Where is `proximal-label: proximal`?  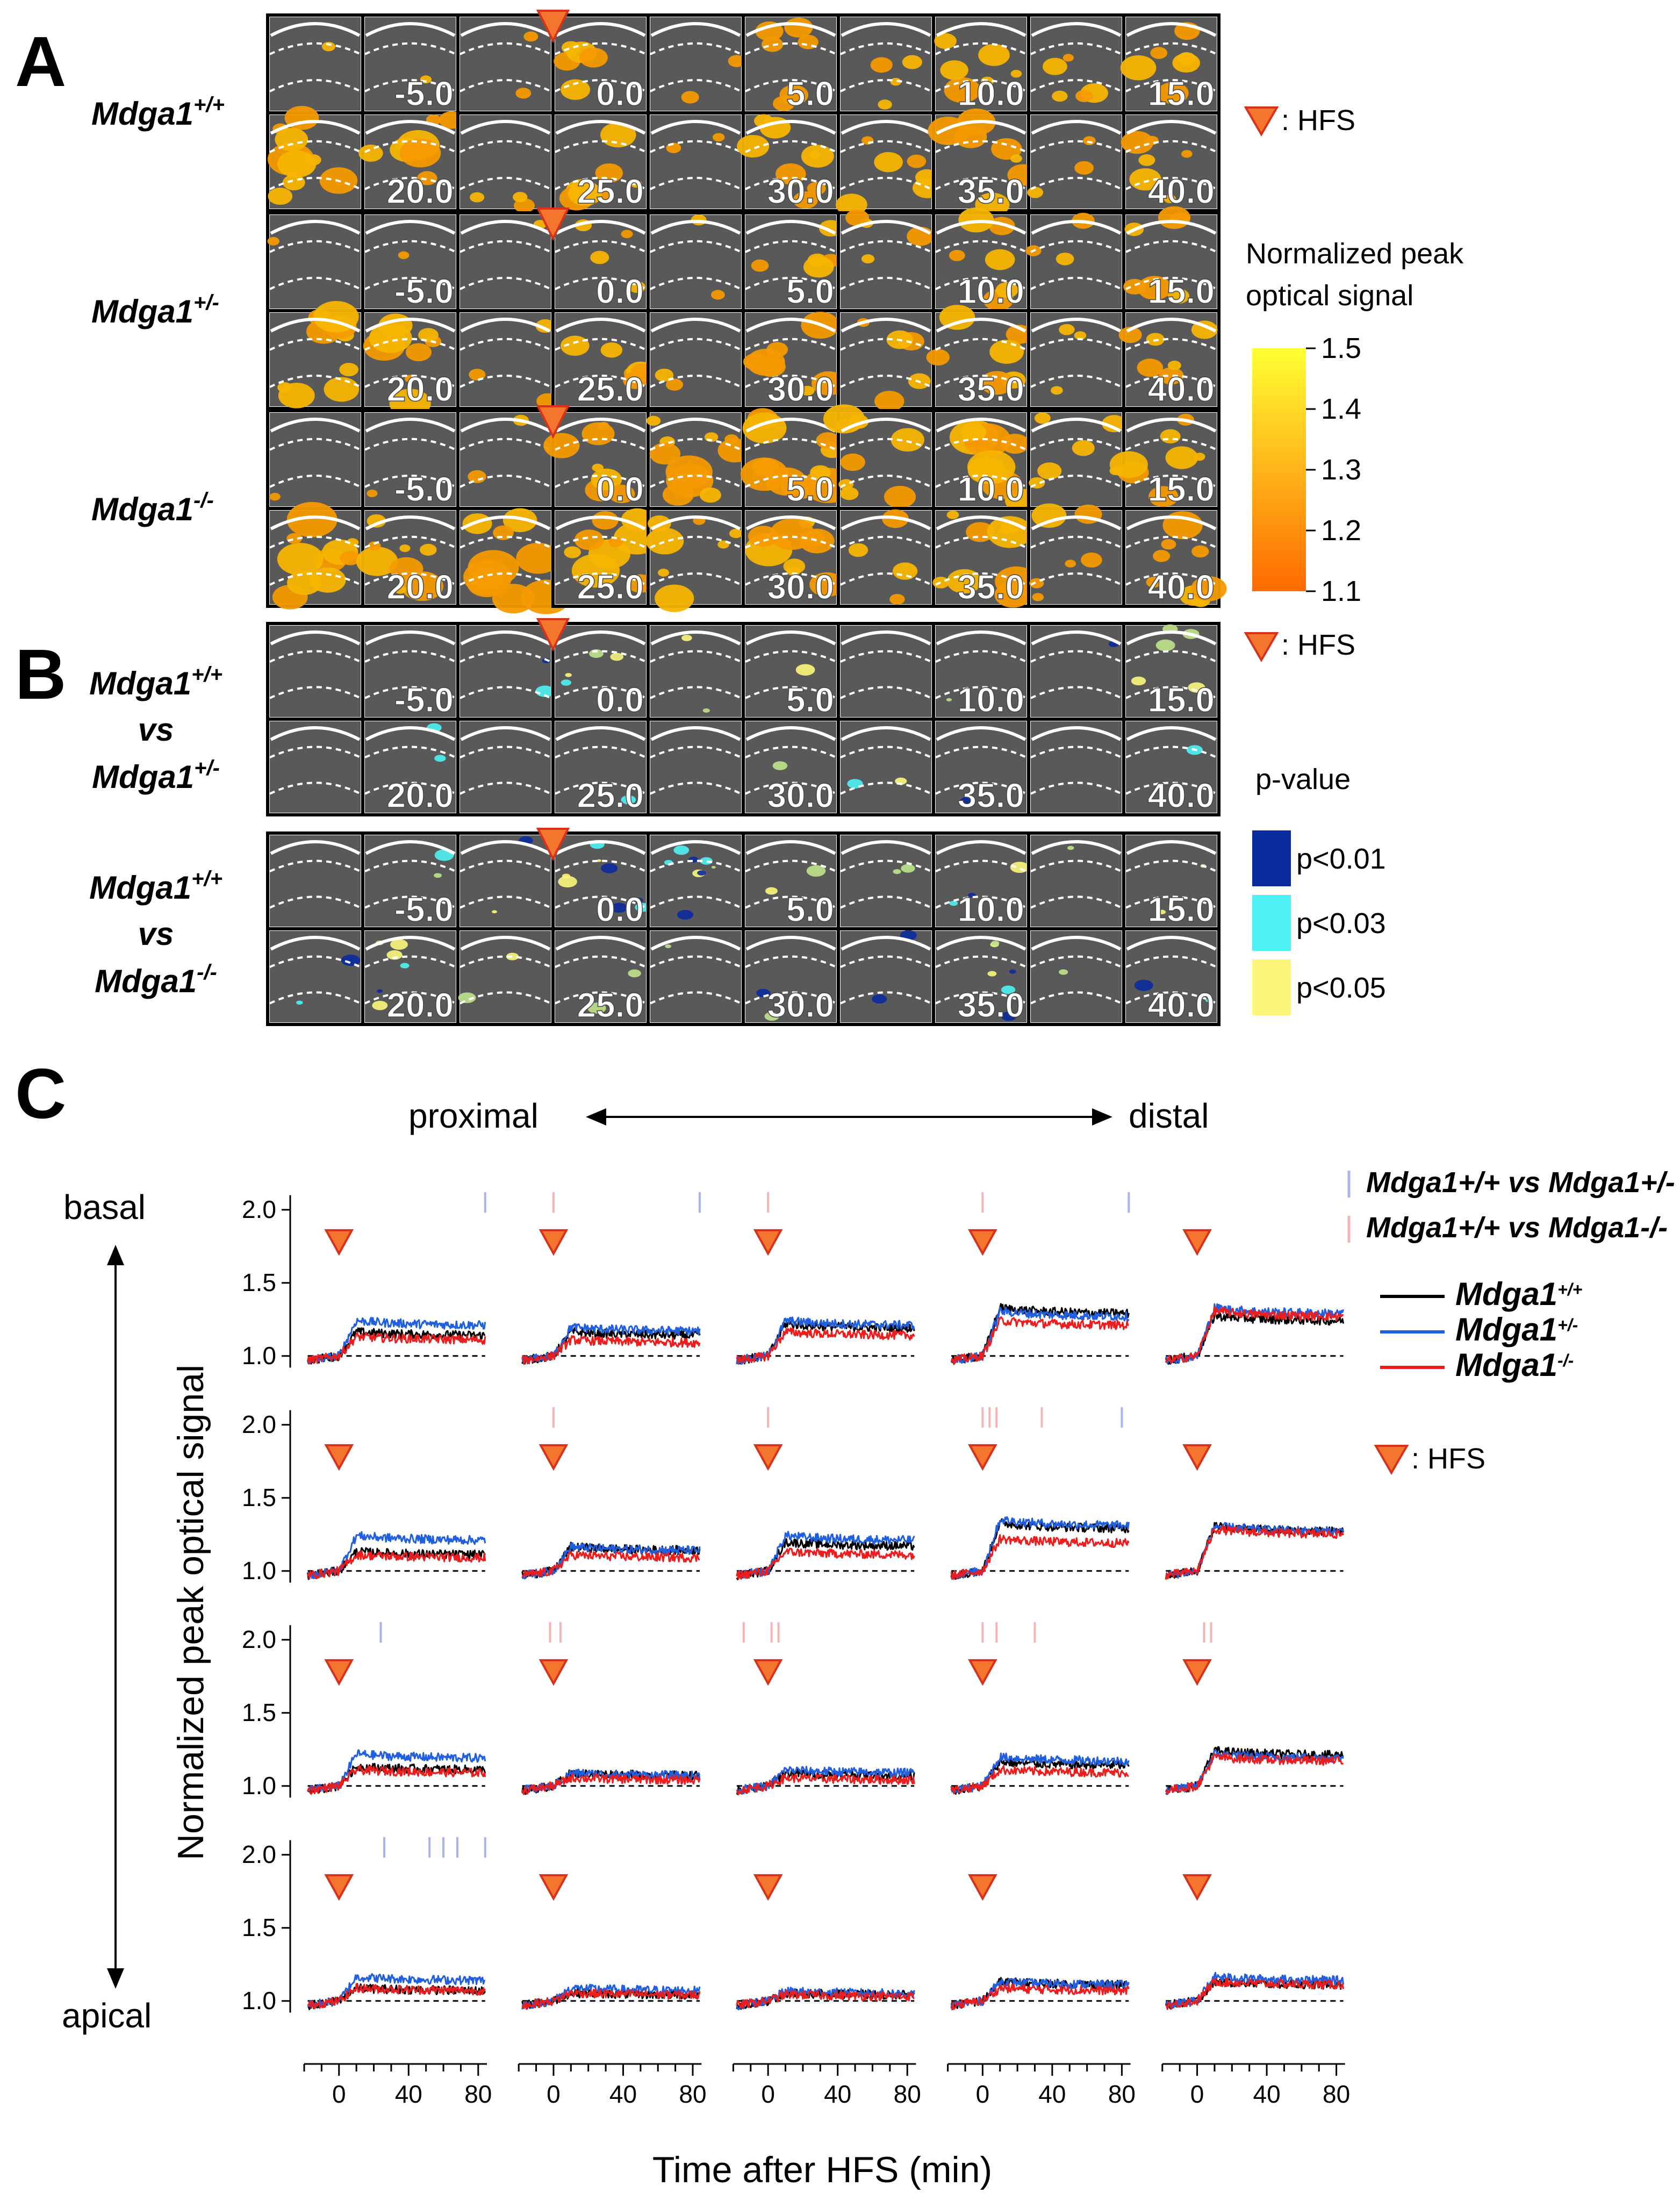
proximal-label: proximal is located at coordinates (473, 1115).